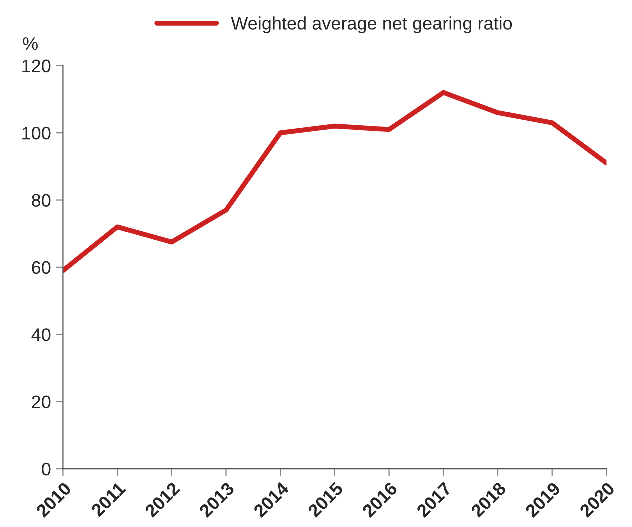 This screenshot has height=527, width=632. Describe the element at coordinates (30, 44) in the screenshot. I see `y-axis-title: %` at that location.